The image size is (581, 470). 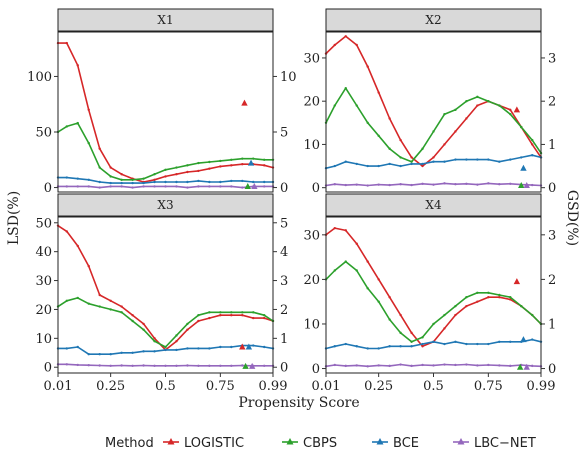 What do you see at coordinates (254, 185) in the screenshot?
I see `panel-x1-gsd-marker-lbc-net` at bounding box center [254, 185].